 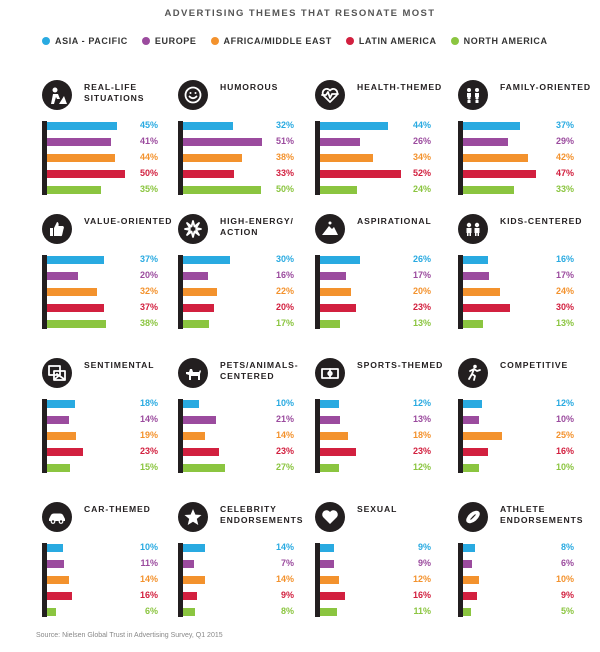 I want to click on legend-item-asia-pacific: ASIA - PACIFIC, so click(x=85, y=41).